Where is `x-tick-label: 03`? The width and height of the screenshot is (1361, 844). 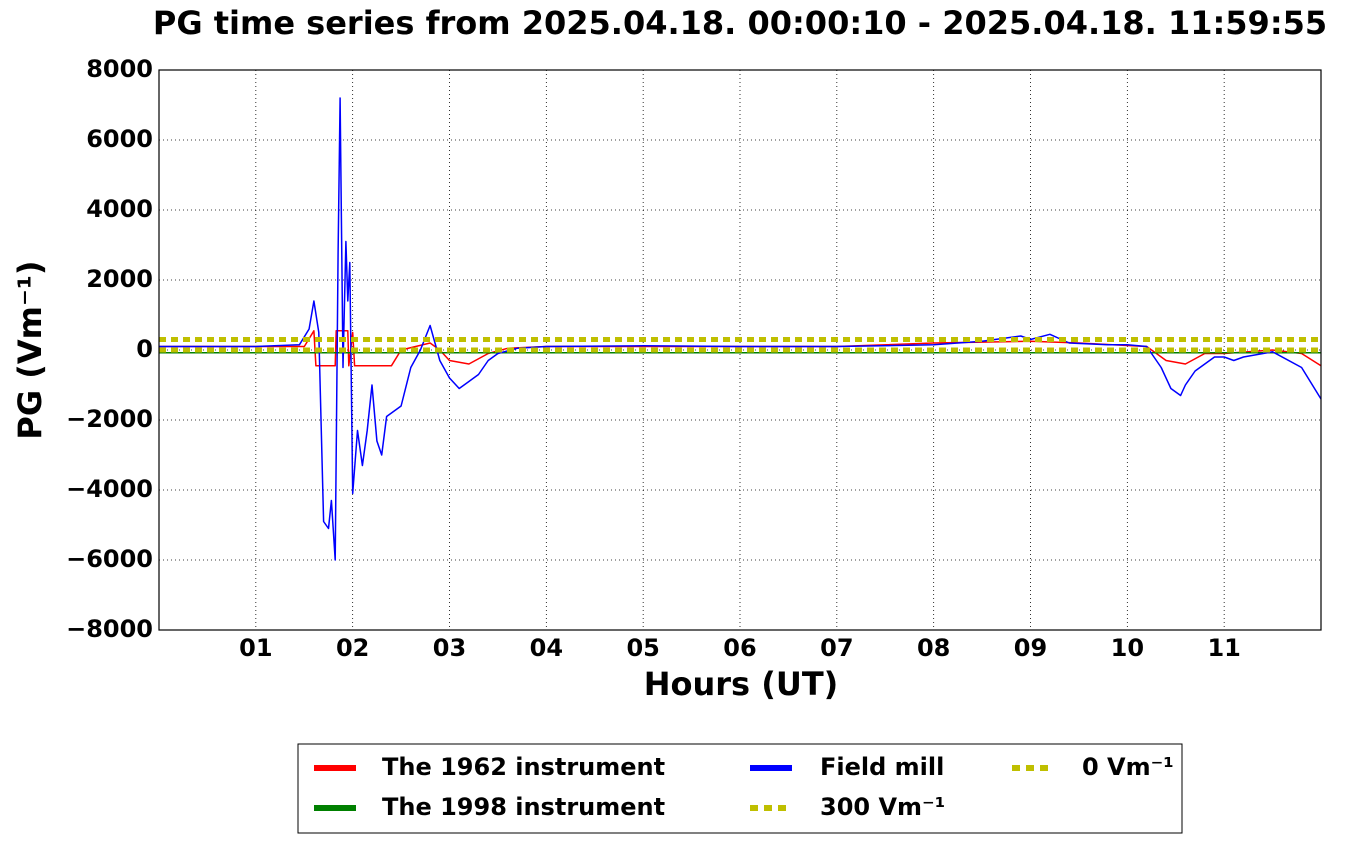
x-tick-label: 03 is located at coordinates (449, 648).